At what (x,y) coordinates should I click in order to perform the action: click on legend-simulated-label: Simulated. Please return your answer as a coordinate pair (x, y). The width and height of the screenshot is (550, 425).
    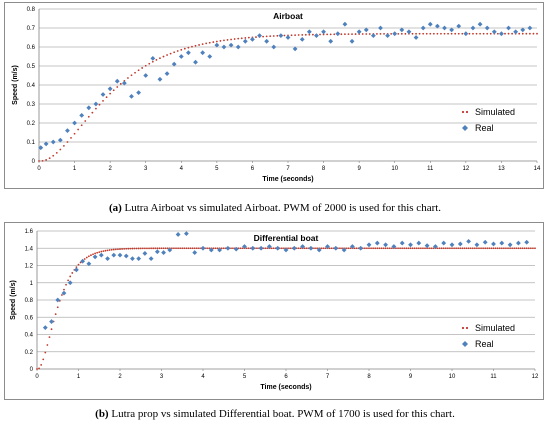
    Looking at the image, I should click on (495, 112).